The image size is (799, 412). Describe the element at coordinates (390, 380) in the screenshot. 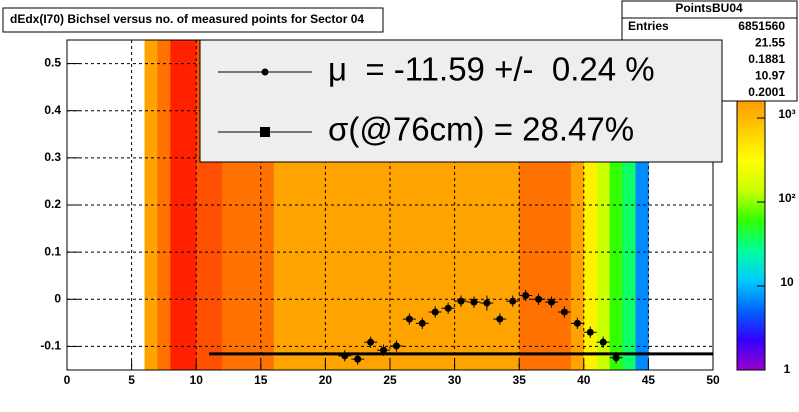

I see `x-tick-label: 25` at that location.